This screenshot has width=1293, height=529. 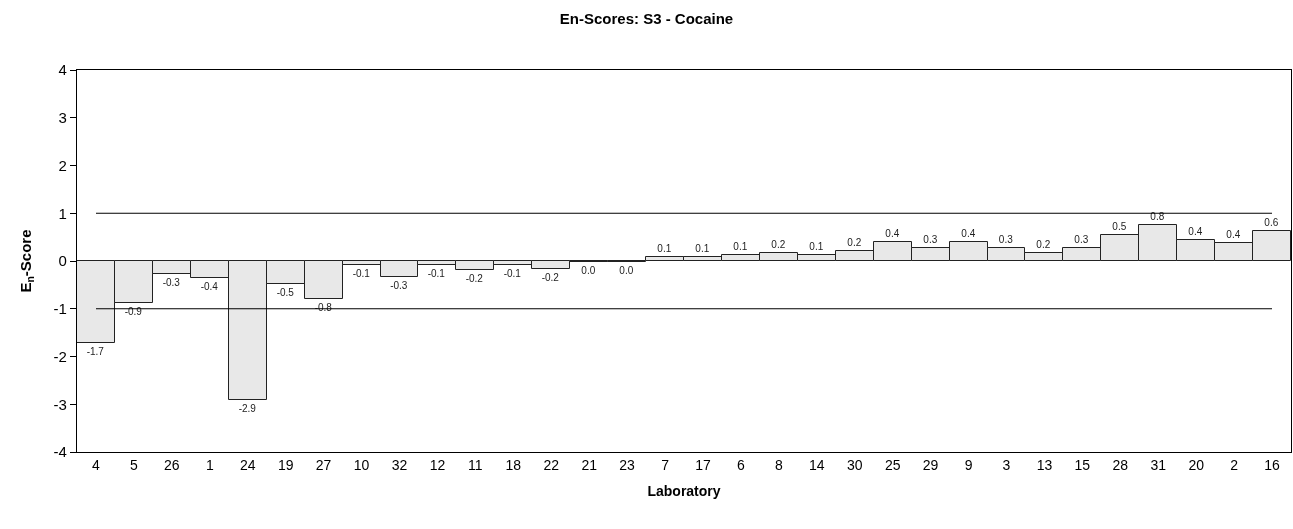 What do you see at coordinates (665, 464) in the screenshot?
I see `x-tick-label: 7` at bounding box center [665, 464].